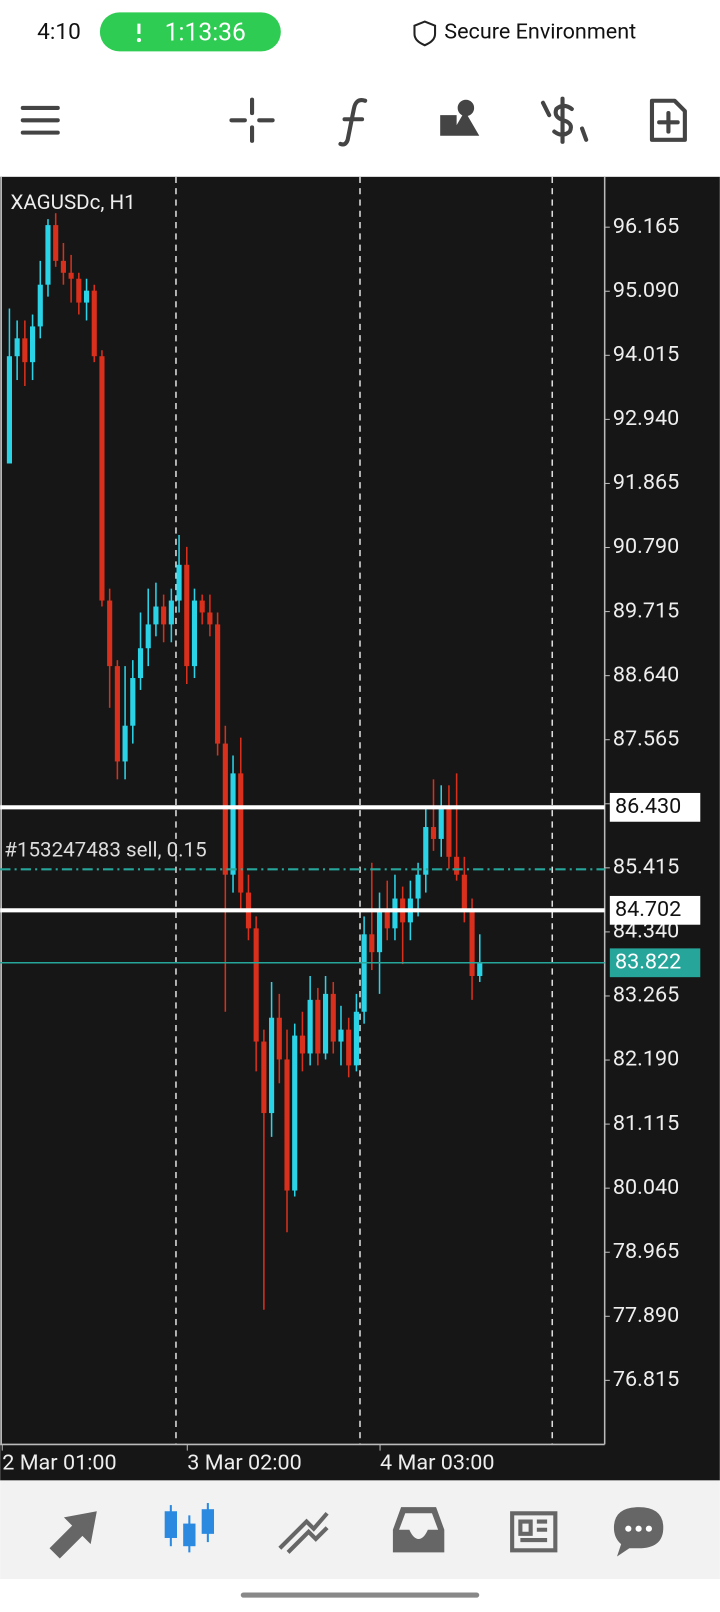 Image resolution: width=720 pixels, height=1612 pixels. Describe the element at coordinates (648, 961) in the screenshot. I see `current-price-label: 83.822` at that location.